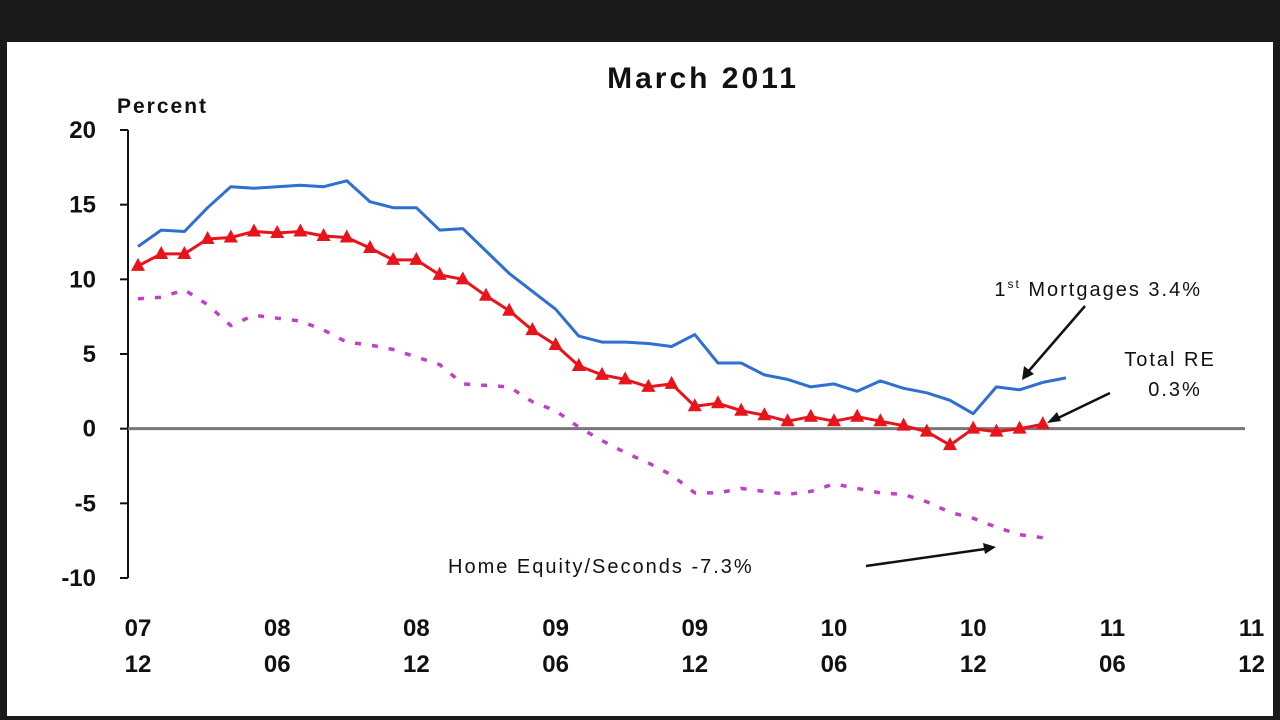 The height and width of the screenshot is (720, 1280). I want to click on y-tick-label: 5, so click(89, 354).